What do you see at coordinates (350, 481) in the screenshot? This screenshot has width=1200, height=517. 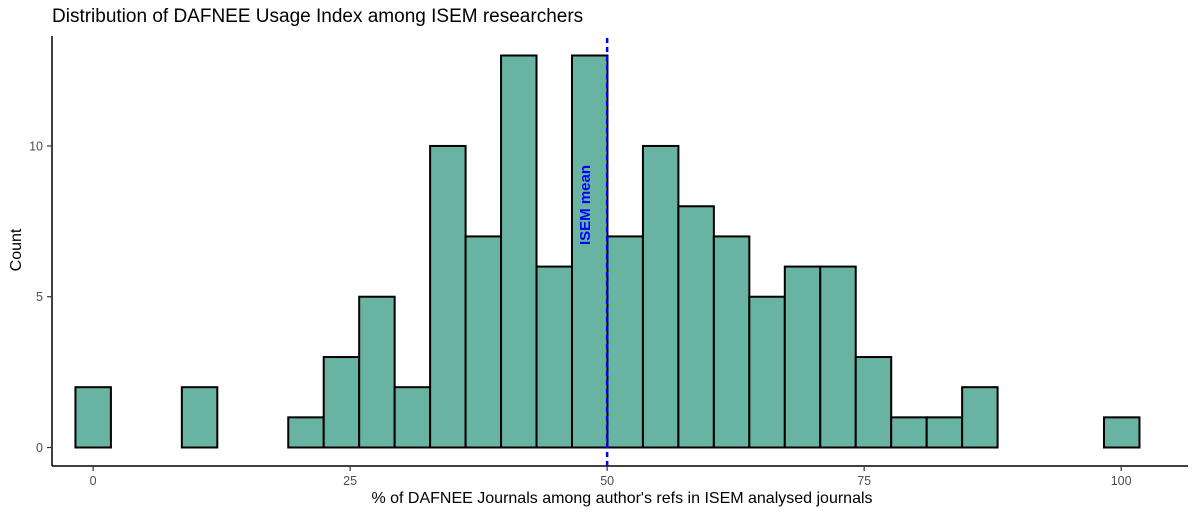 I see `x-tick-label: 25` at bounding box center [350, 481].